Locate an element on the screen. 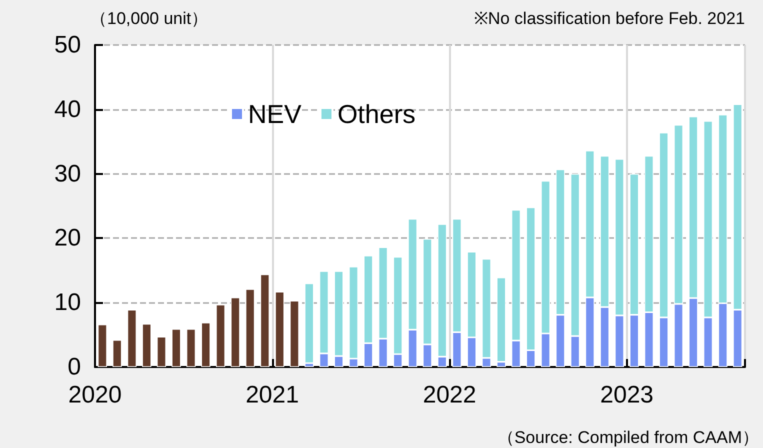  x-tick-label: 2020 is located at coordinates (95, 395).